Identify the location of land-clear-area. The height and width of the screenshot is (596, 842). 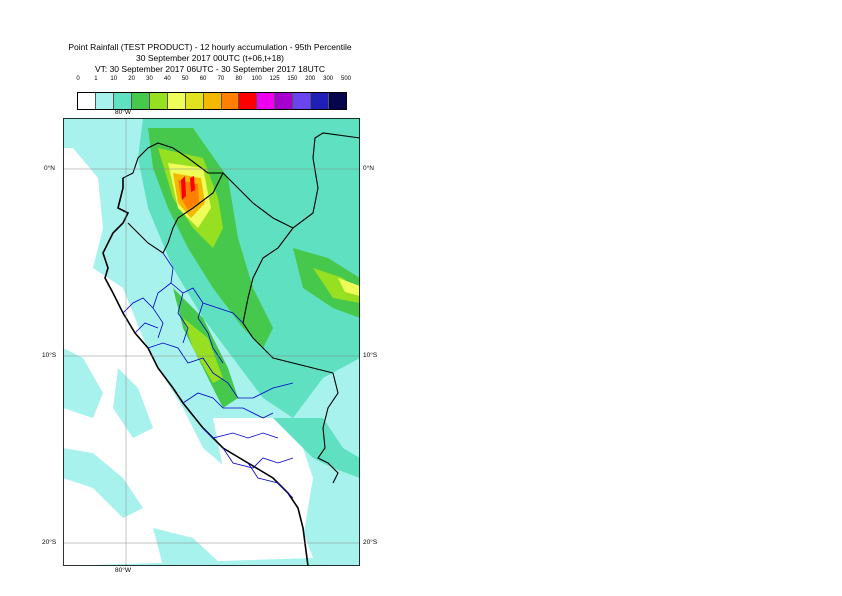
(263, 478).